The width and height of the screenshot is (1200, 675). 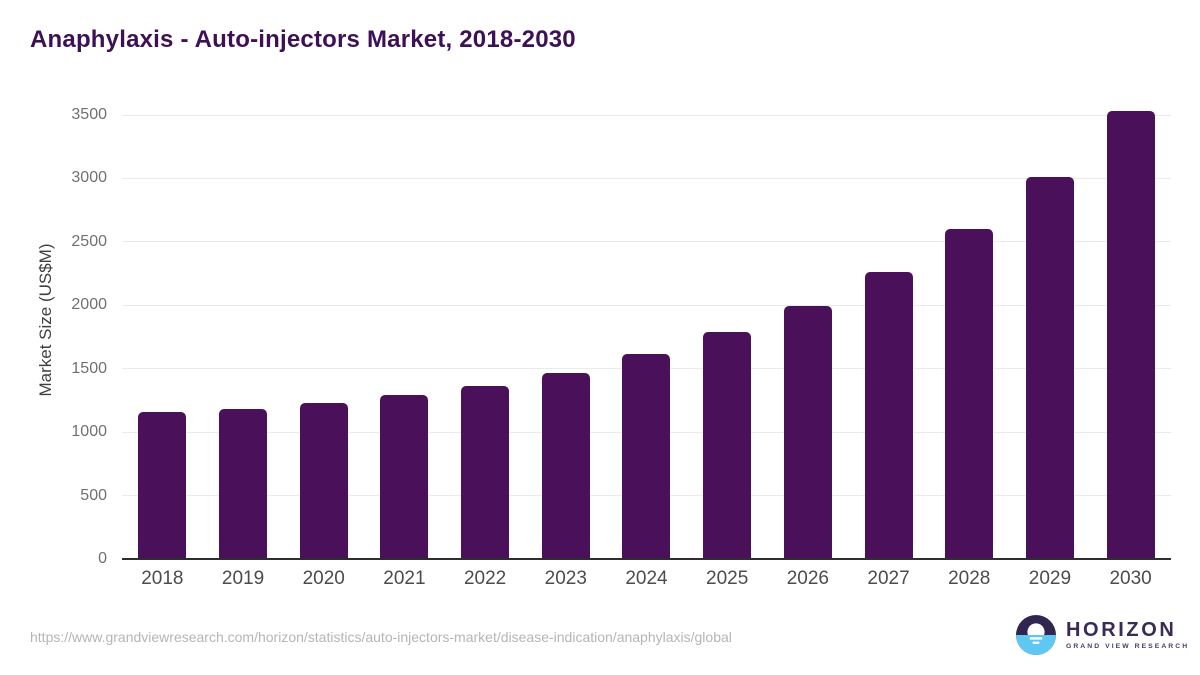 What do you see at coordinates (89, 178) in the screenshot?
I see `y-label-3000: 3000` at bounding box center [89, 178].